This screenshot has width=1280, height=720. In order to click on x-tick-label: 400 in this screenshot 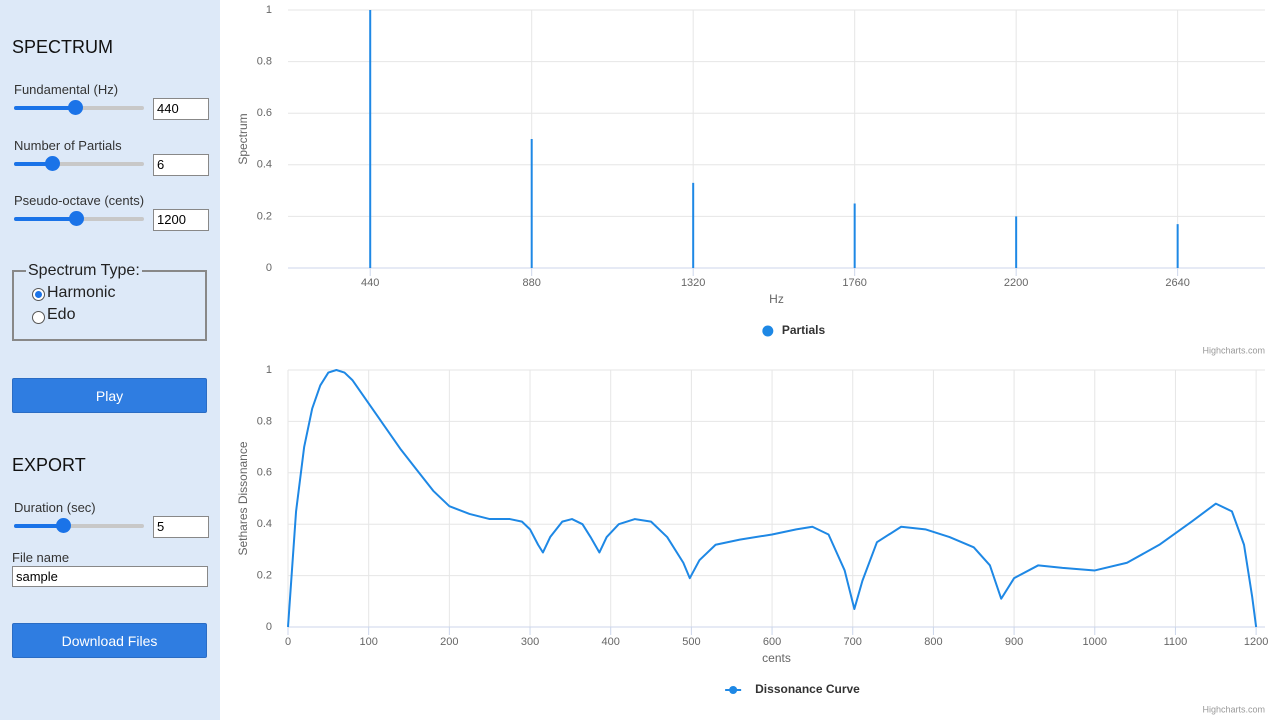, I will do `click(611, 642)`.